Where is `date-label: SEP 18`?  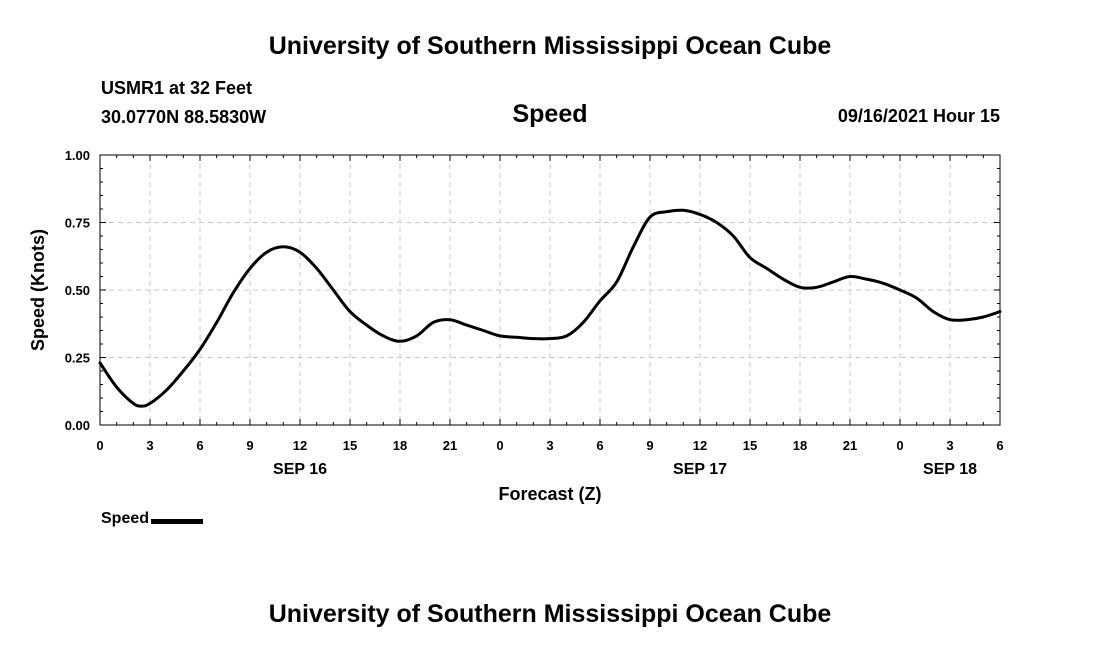
date-label: SEP 18 is located at coordinates (950, 469).